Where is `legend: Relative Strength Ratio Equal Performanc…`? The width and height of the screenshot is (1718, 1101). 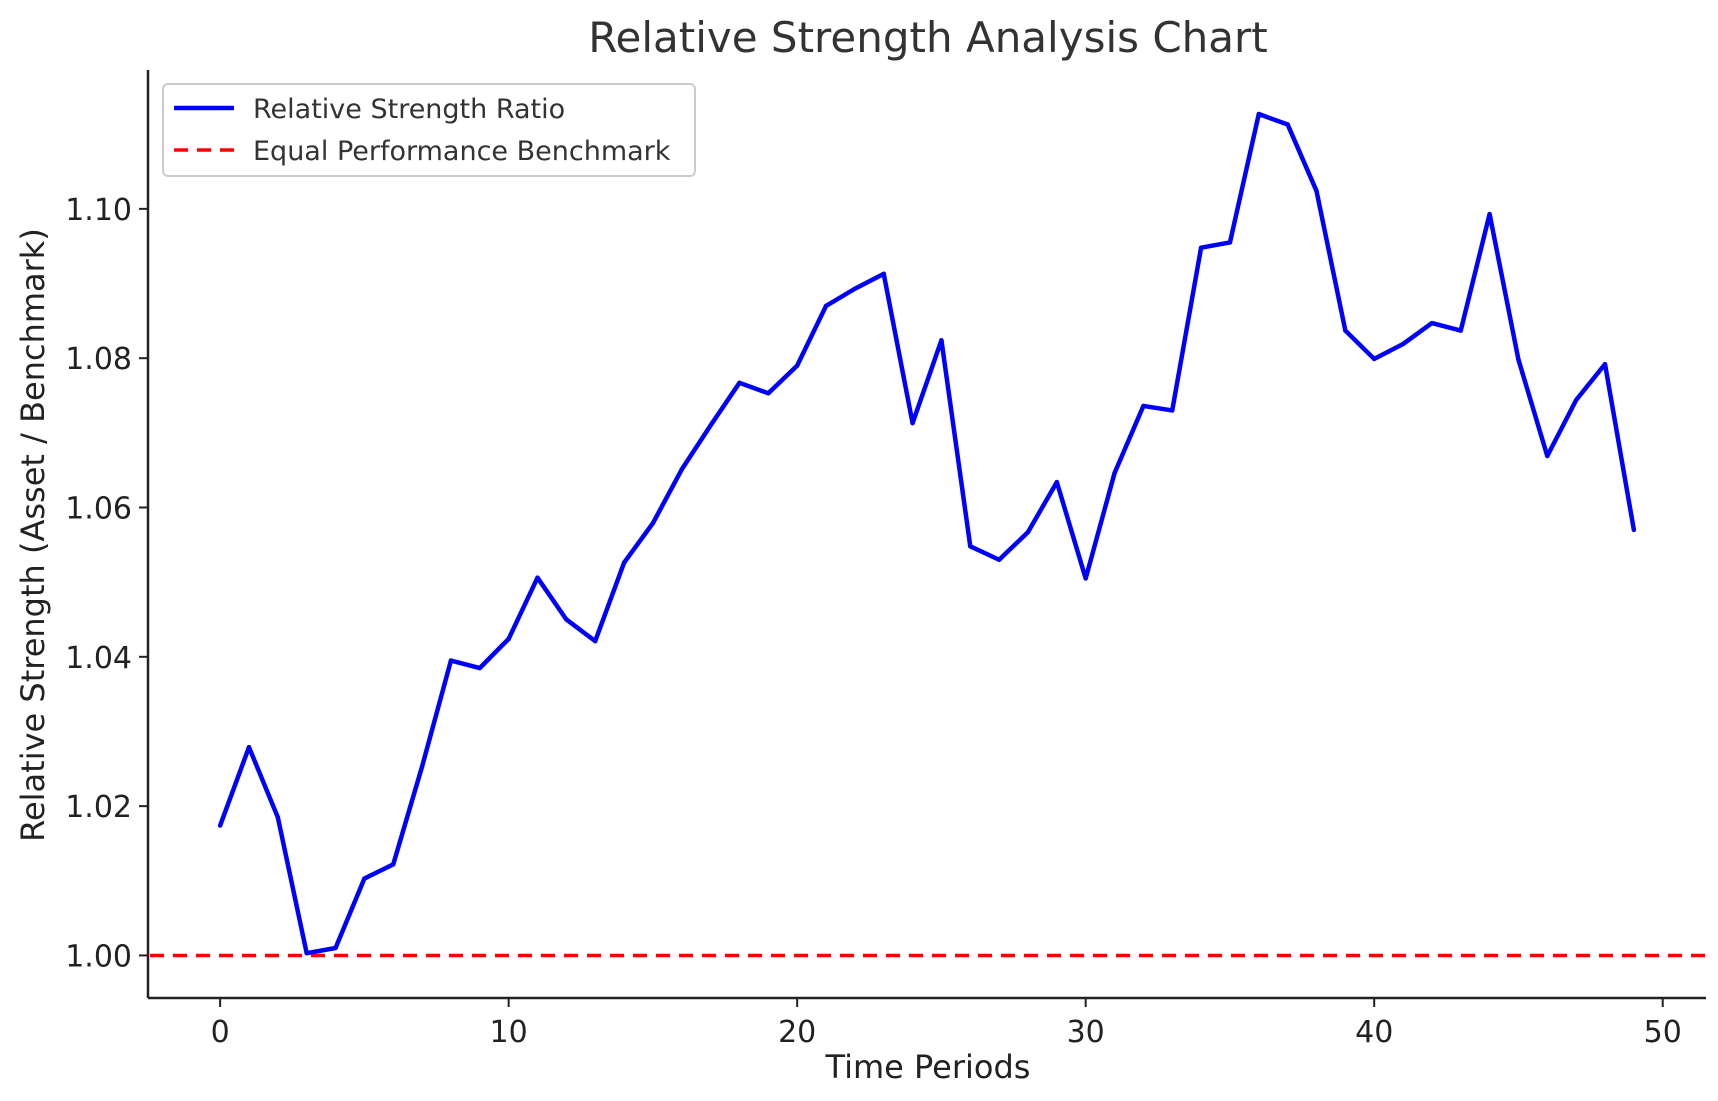
legend: Relative Strength Ratio Equal Performanc… is located at coordinates (429, 130).